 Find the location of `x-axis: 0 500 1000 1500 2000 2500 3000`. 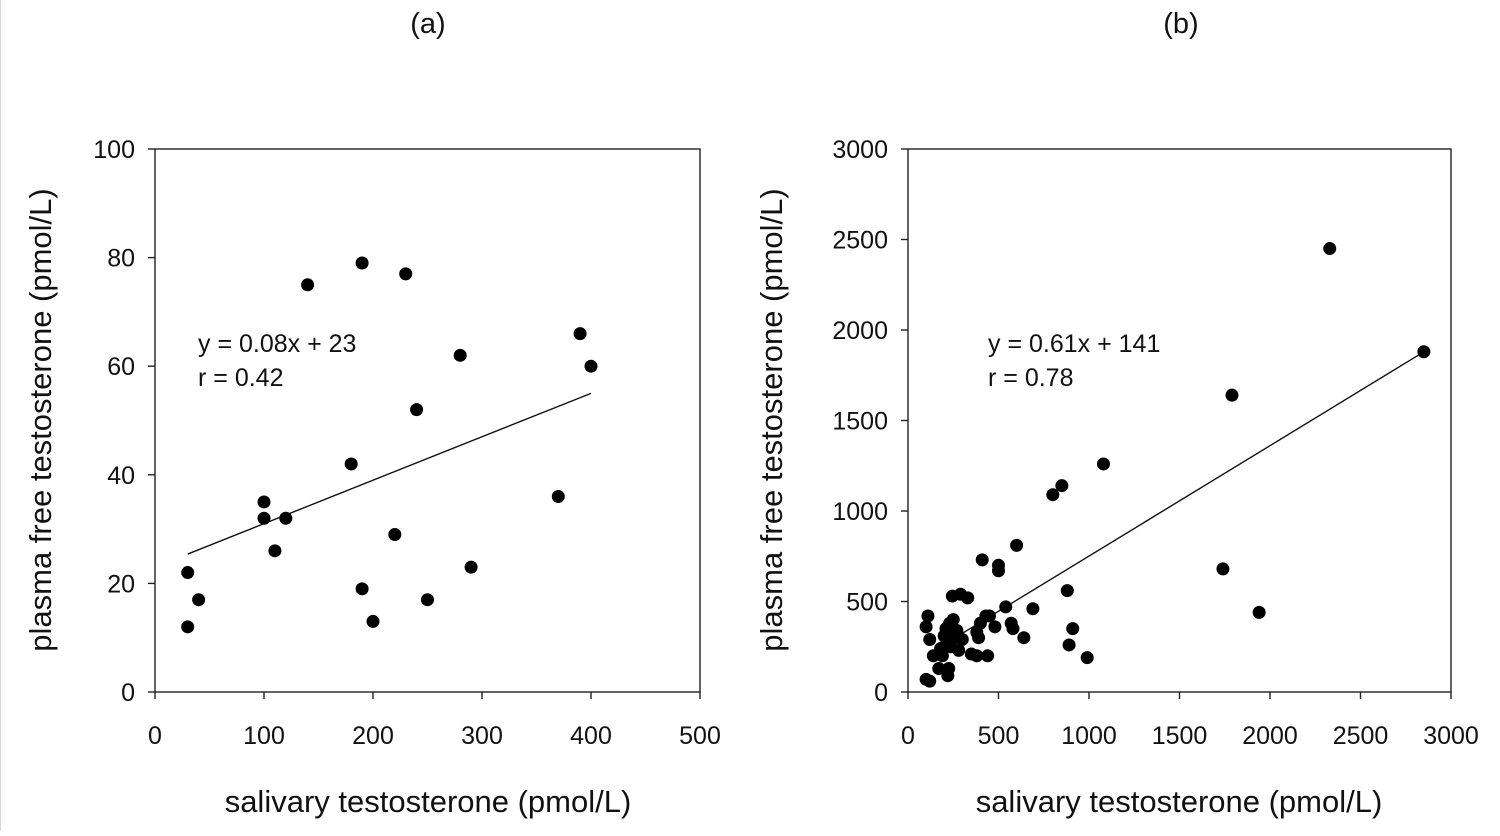

x-axis: 0 500 1000 1500 2000 2500 3000 is located at coordinates (1190, 721).